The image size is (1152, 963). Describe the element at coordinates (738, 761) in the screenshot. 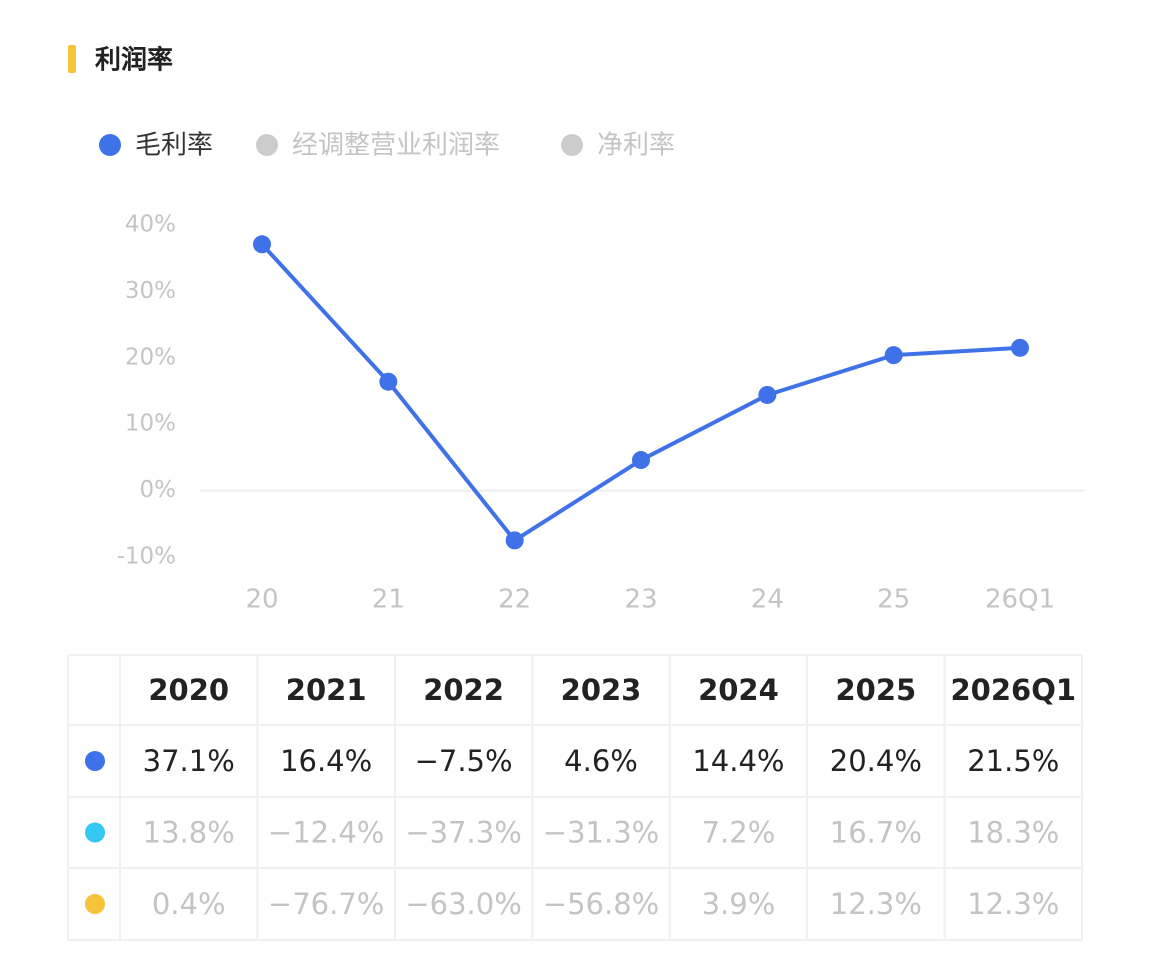

I see `table-cell: 14.4%` at that location.